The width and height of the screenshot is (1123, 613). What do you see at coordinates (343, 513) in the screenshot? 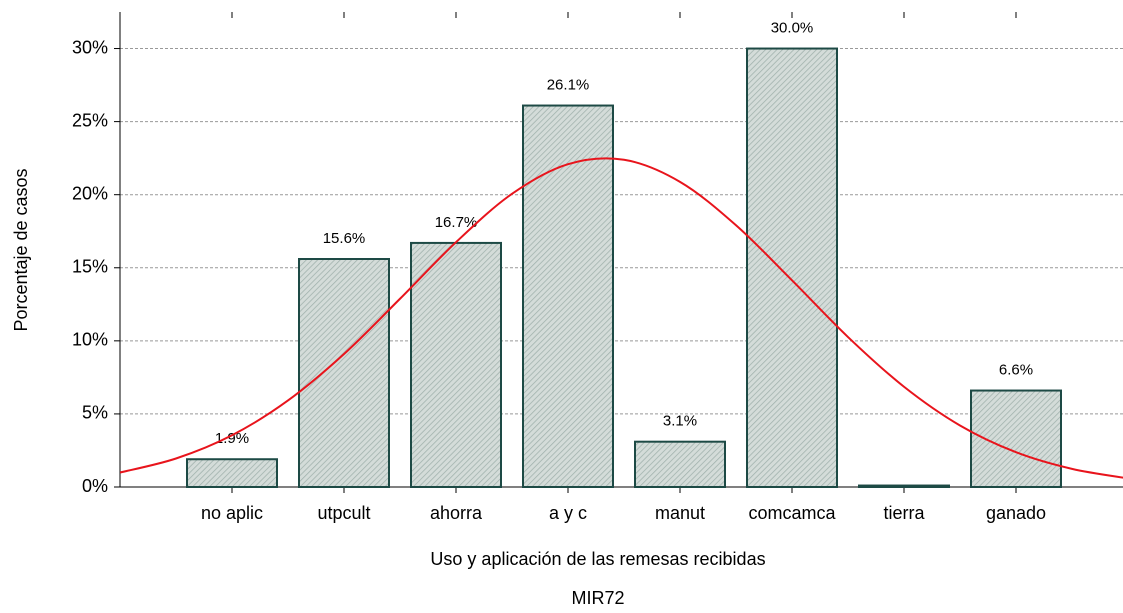
I see `x-tick-label: utpcult` at bounding box center [343, 513].